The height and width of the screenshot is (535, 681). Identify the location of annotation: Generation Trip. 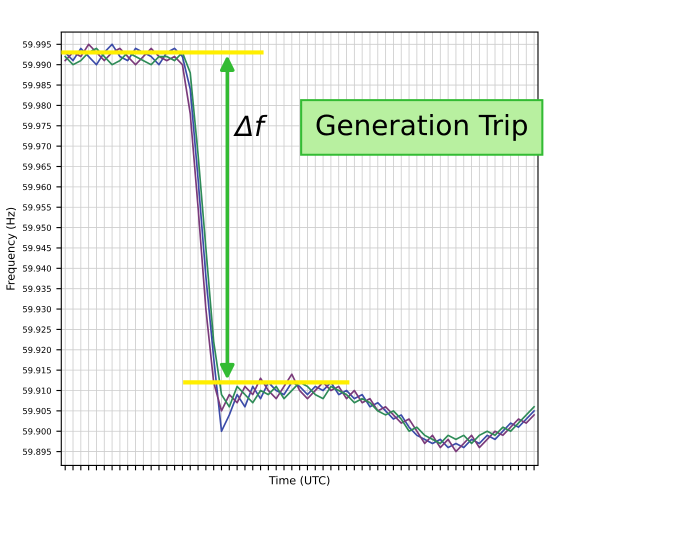
(421, 127).